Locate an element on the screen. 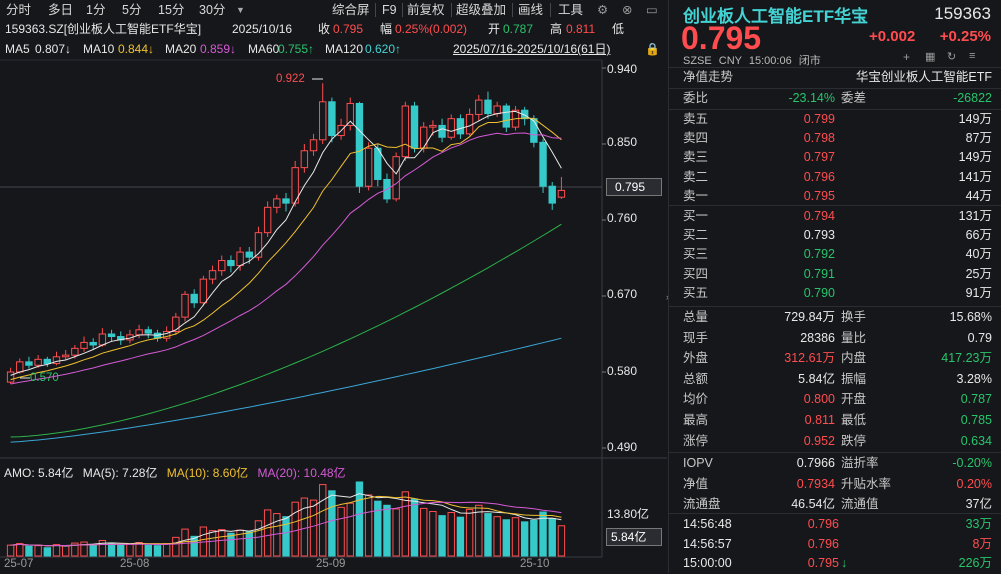  super-overlay-button: 超级叠加 is located at coordinates (481, 10).